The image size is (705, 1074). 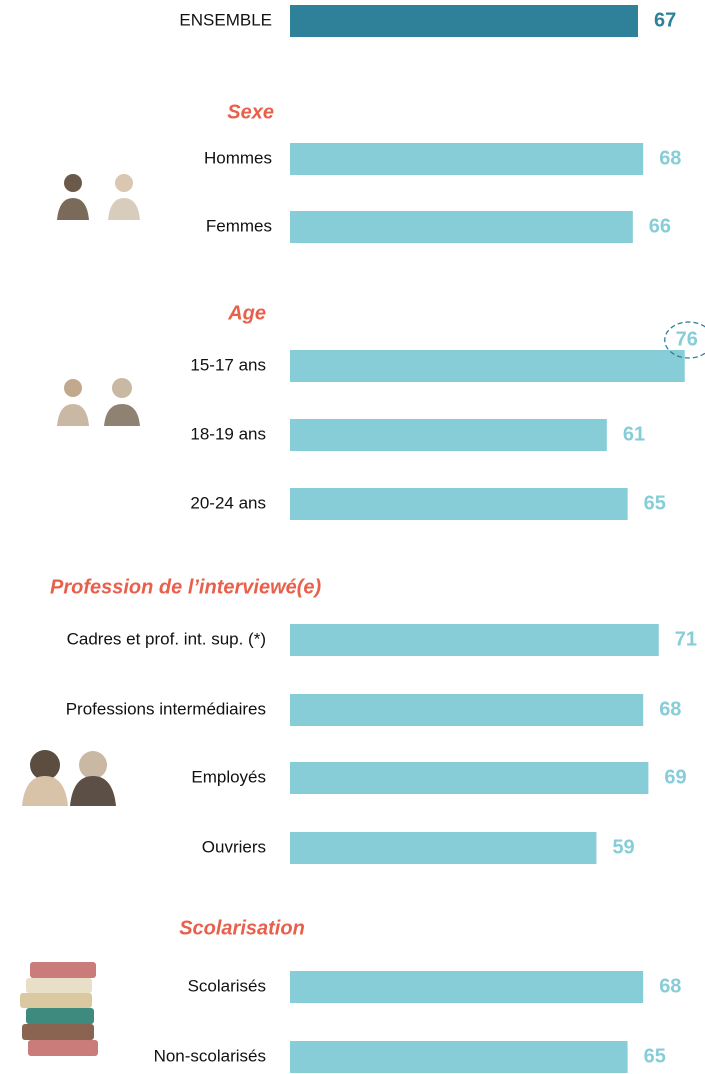 What do you see at coordinates (228, 502) in the screenshot?
I see `category-label: 20-24 ans` at bounding box center [228, 502].